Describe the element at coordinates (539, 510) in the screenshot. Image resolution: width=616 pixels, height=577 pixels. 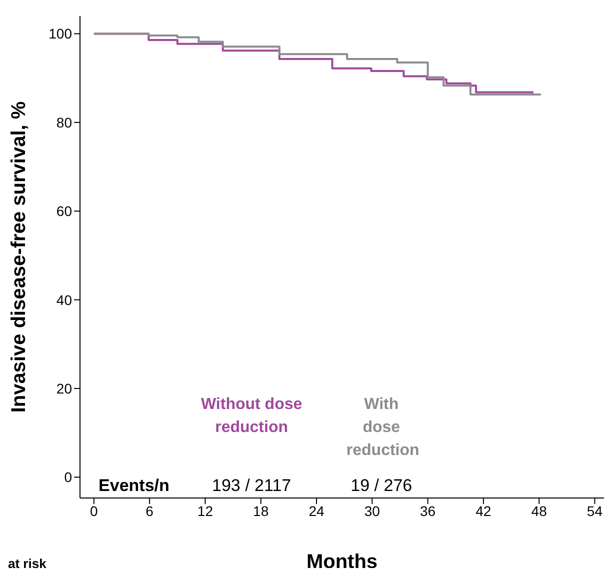
I see `x-tick-label: 48` at that location.